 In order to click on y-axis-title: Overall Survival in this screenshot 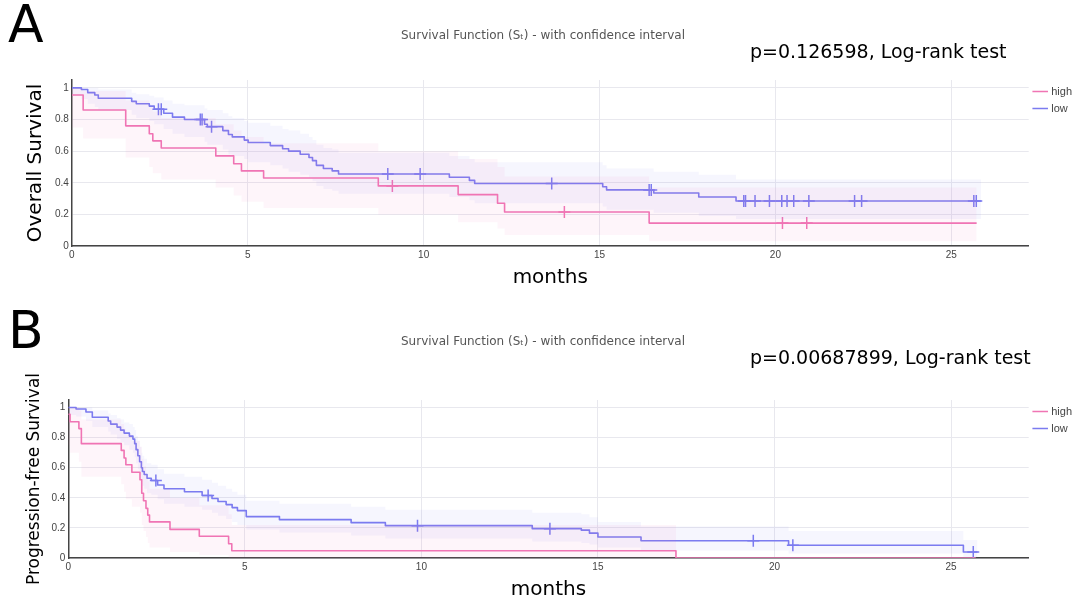, I will do `click(34, 163)`.